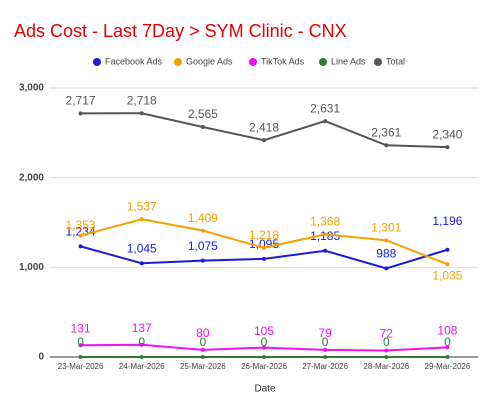 The width and height of the screenshot is (500, 415). What do you see at coordinates (264, 331) in the screenshot?
I see `data-label: 105` at bounding box center [264, 331].